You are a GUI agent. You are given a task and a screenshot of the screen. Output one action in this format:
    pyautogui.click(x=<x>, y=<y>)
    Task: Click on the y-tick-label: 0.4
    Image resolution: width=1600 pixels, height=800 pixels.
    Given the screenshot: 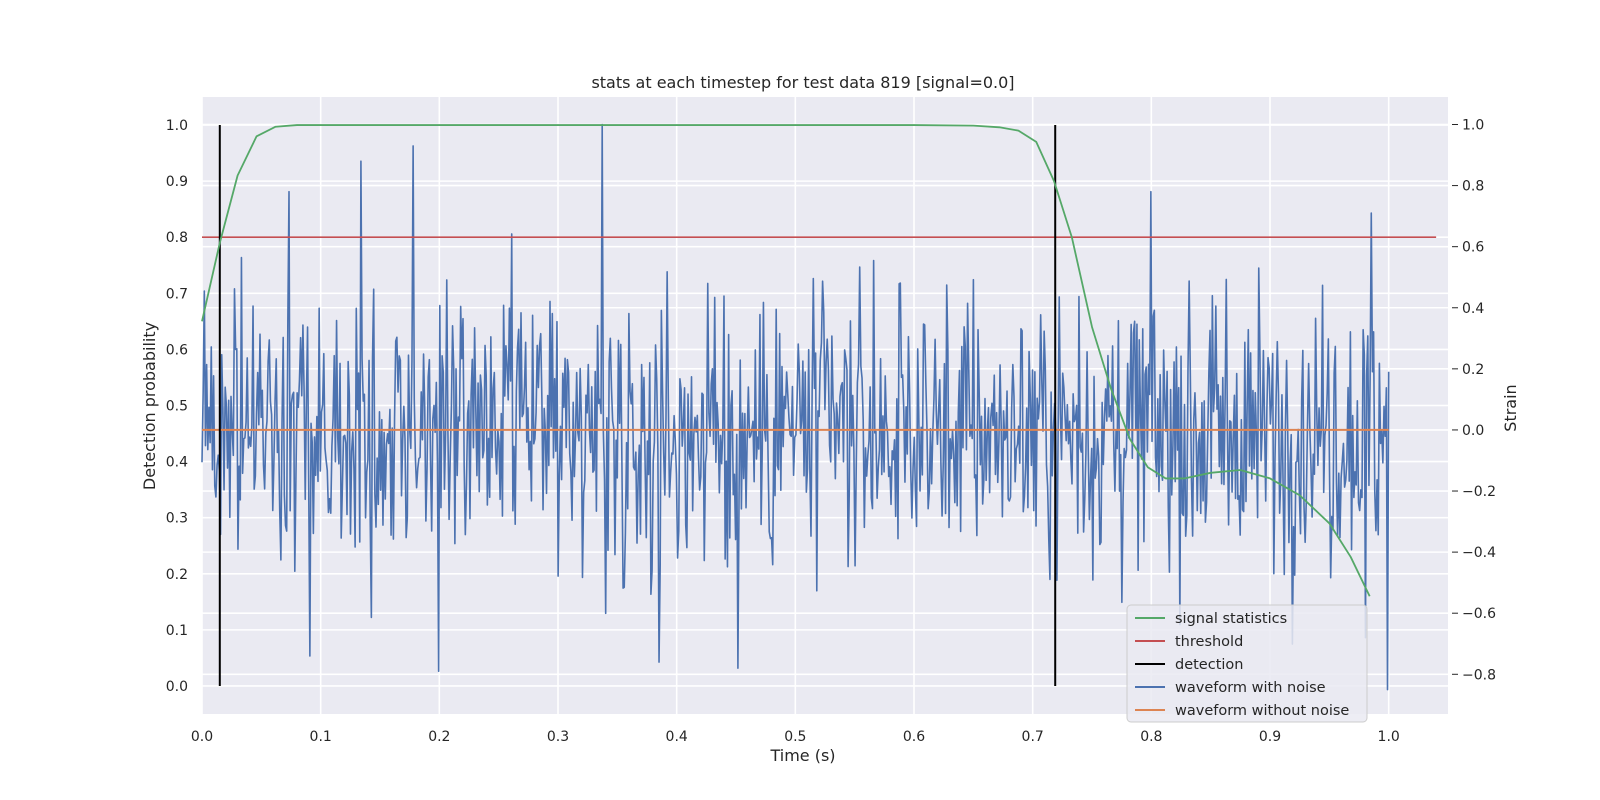 What is the action you would take?
    pyautogui.click(x=177, y=463)
    